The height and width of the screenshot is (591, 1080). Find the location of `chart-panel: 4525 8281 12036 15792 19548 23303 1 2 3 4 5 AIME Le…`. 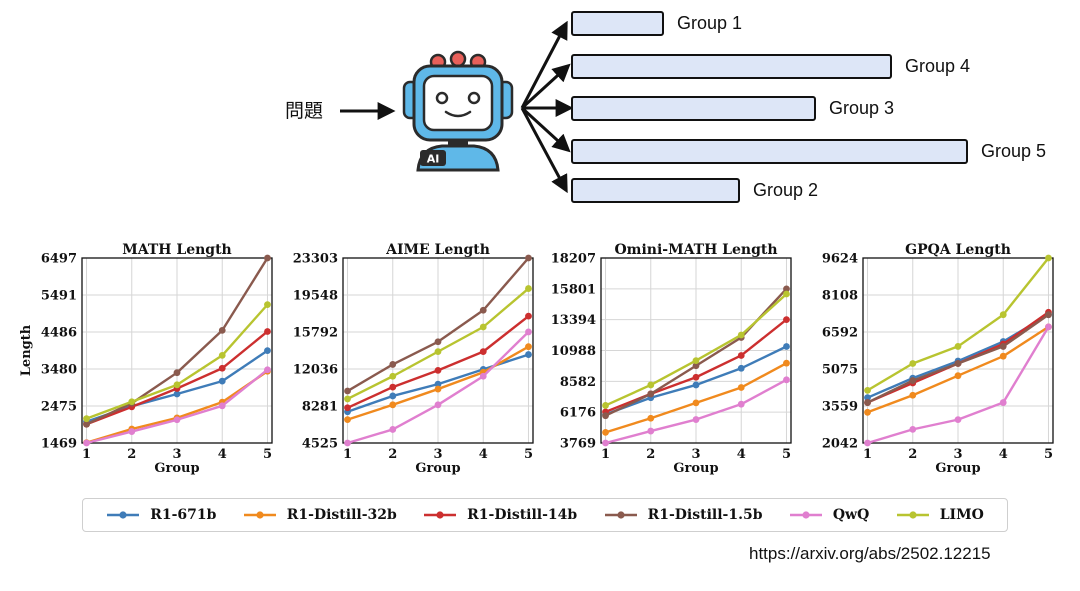

chart-panel: 4525 8281 12036 15792 19548 23303 1 2 3 4 5 AIME Le… is located at coordinates (413, 359).